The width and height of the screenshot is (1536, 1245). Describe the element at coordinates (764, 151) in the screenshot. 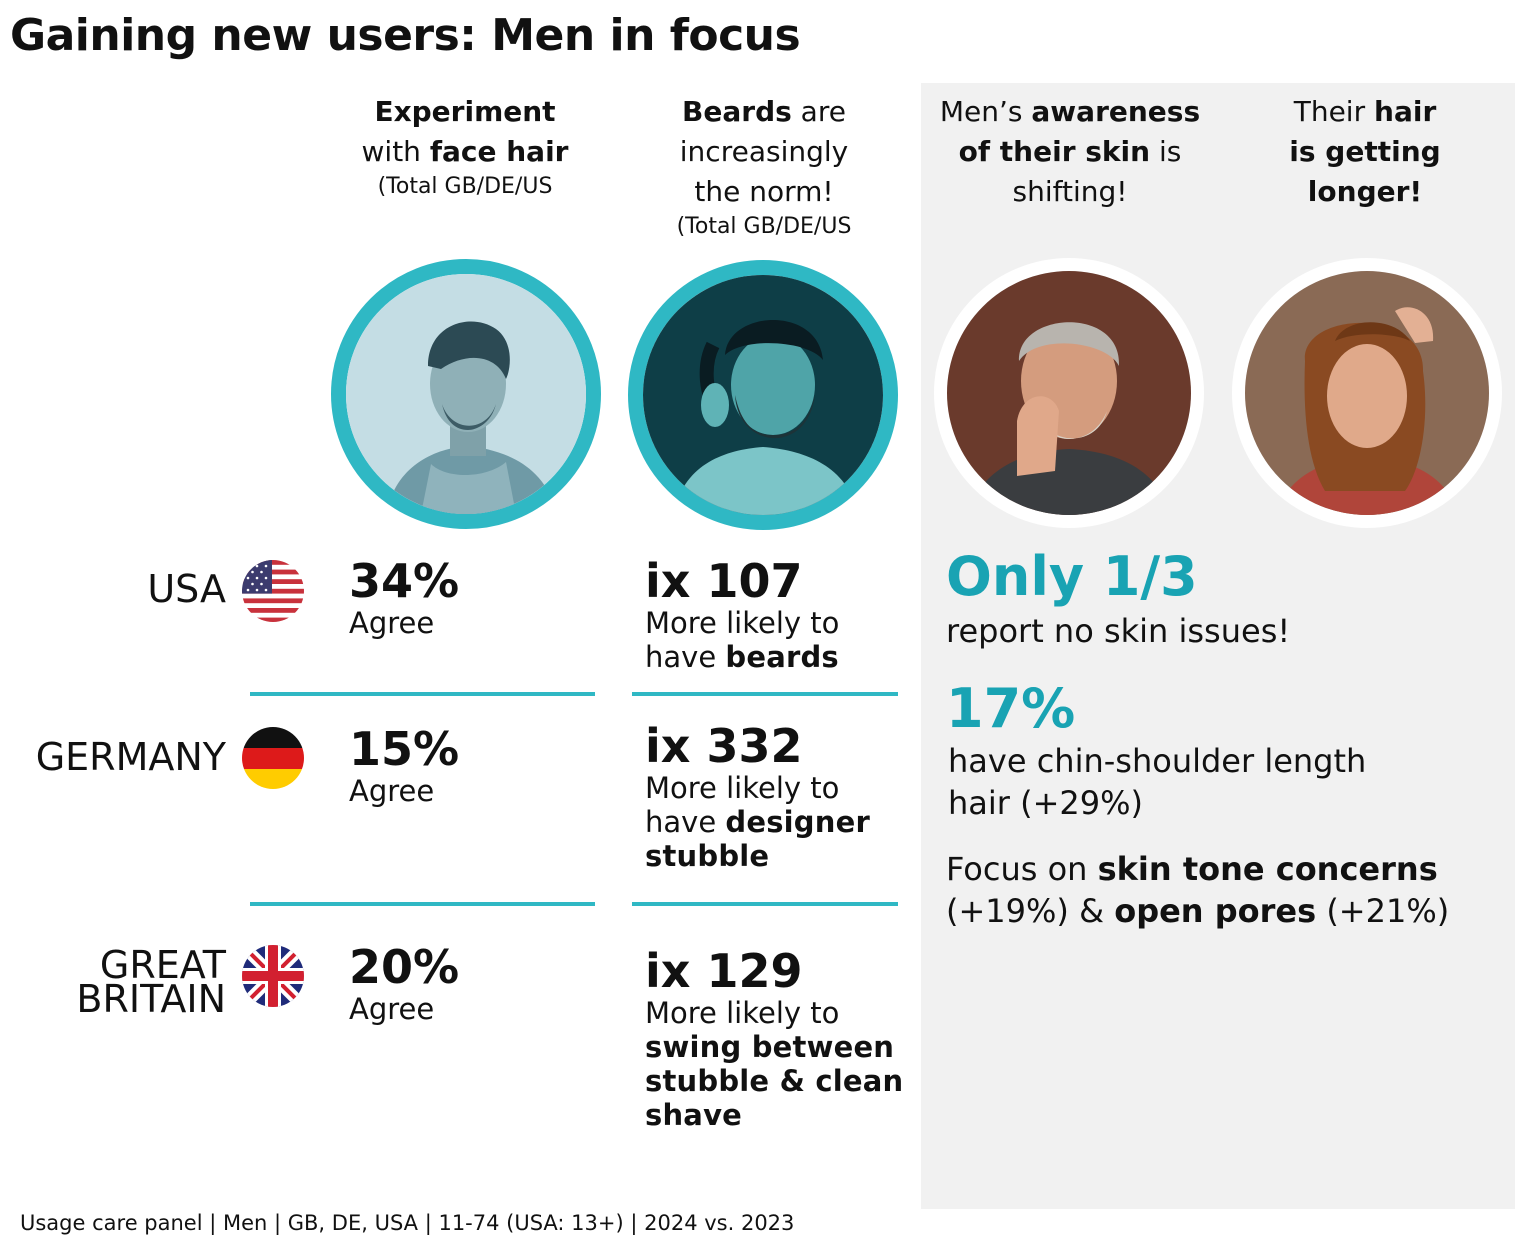

I see `header-beards-line2: increasingly` at that location.